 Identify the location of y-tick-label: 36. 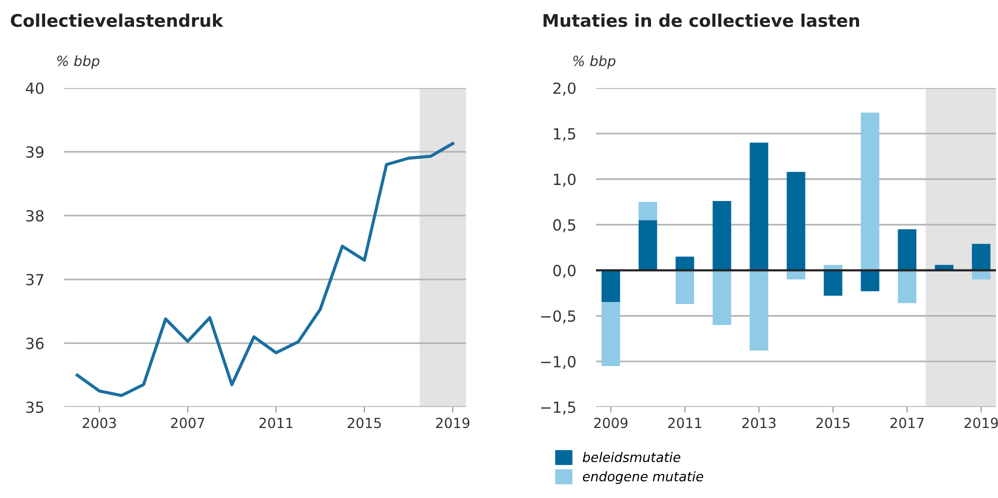
(35, 344).